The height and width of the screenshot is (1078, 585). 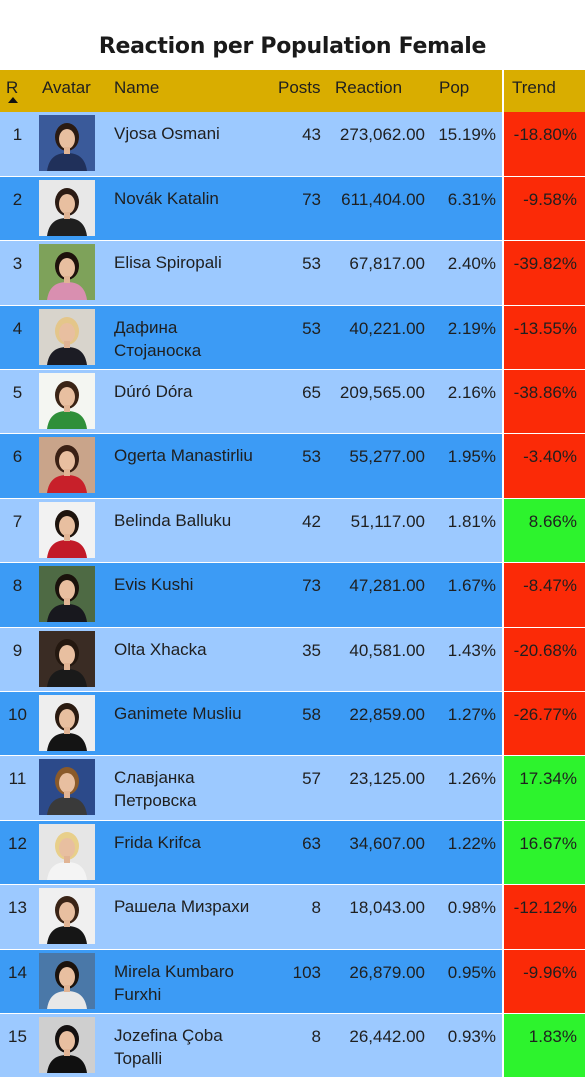 I want to click on rank-cell: 12, so click(x=17, y=853).